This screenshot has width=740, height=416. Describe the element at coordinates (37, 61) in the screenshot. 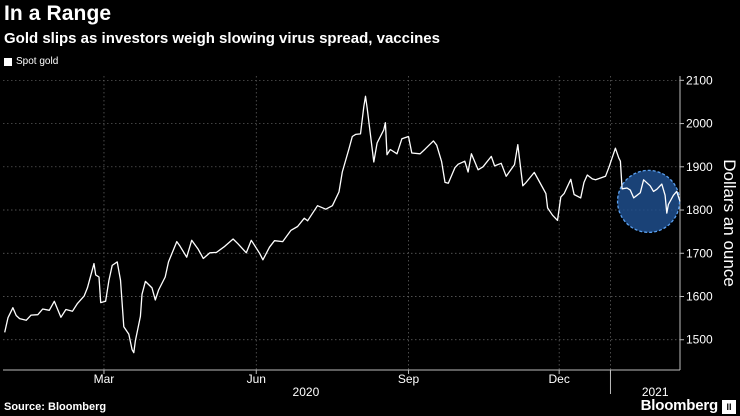

I see `legend-label: Spot gold` at that location.